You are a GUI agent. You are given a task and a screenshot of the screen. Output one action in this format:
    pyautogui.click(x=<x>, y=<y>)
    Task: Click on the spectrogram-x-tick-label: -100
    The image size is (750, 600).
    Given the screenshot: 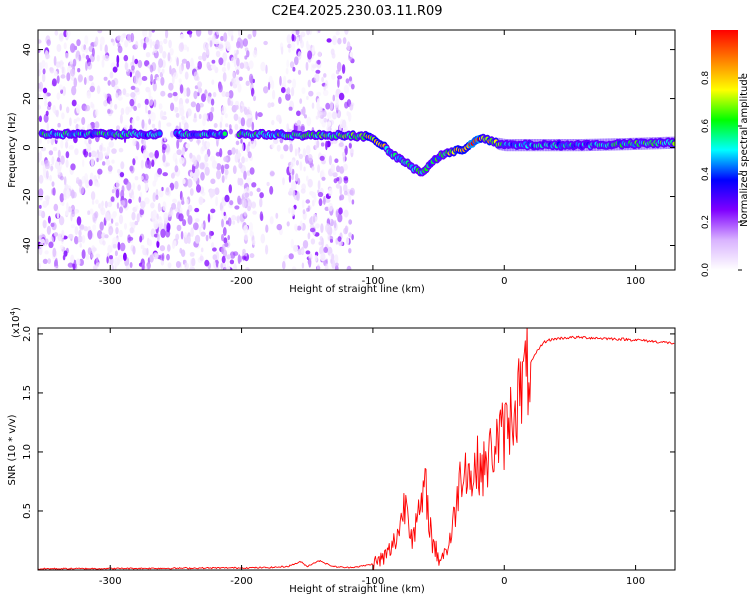 What is the action you would take?
    pyautogui.click(x=373, y=281)
    